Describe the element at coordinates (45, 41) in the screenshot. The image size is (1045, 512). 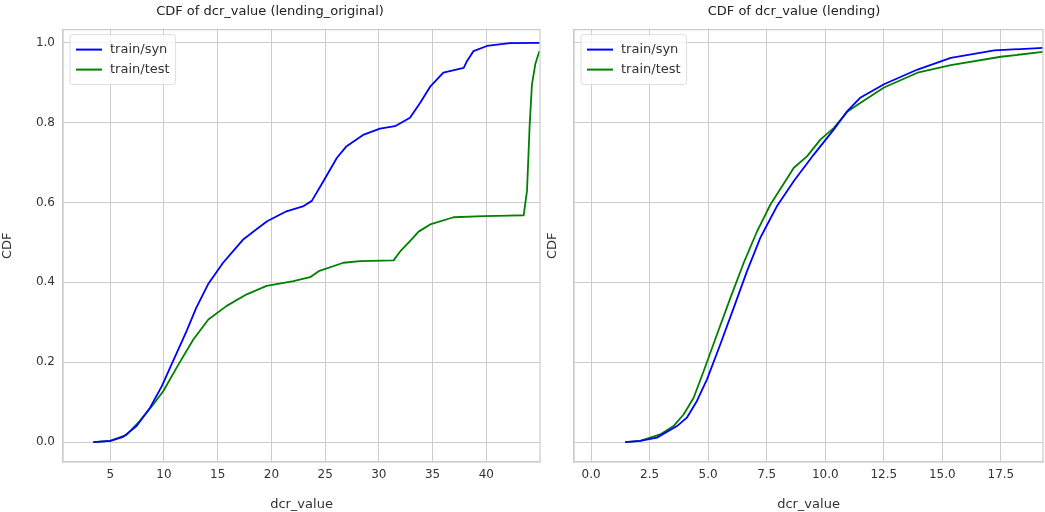
I see `y-tick-label: 1.0` at that location.